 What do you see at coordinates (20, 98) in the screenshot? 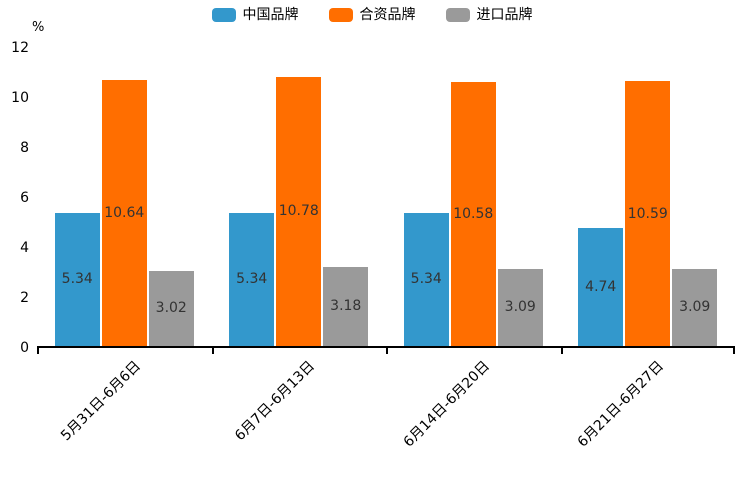
I see `y-tick-label: 10` at bounding box center [20, 98].